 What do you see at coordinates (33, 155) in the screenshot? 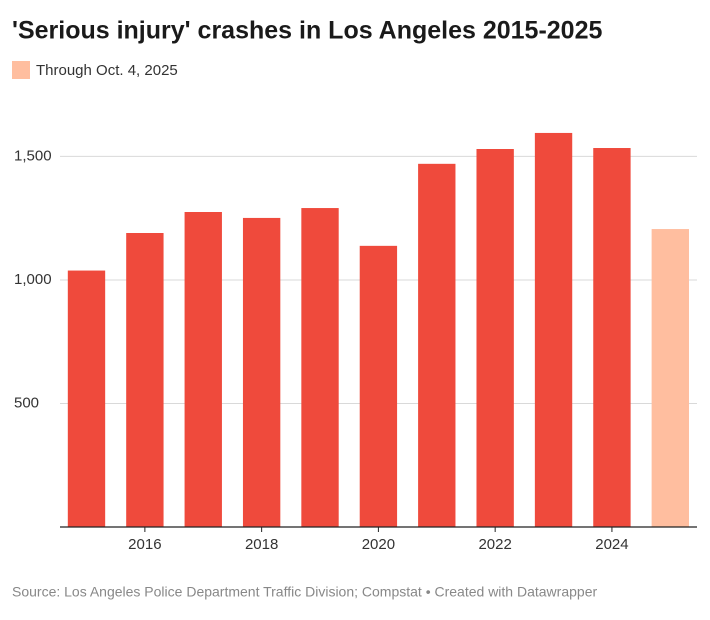
I see `y-tick-label: 1,500` at bounding box center [33, 155].